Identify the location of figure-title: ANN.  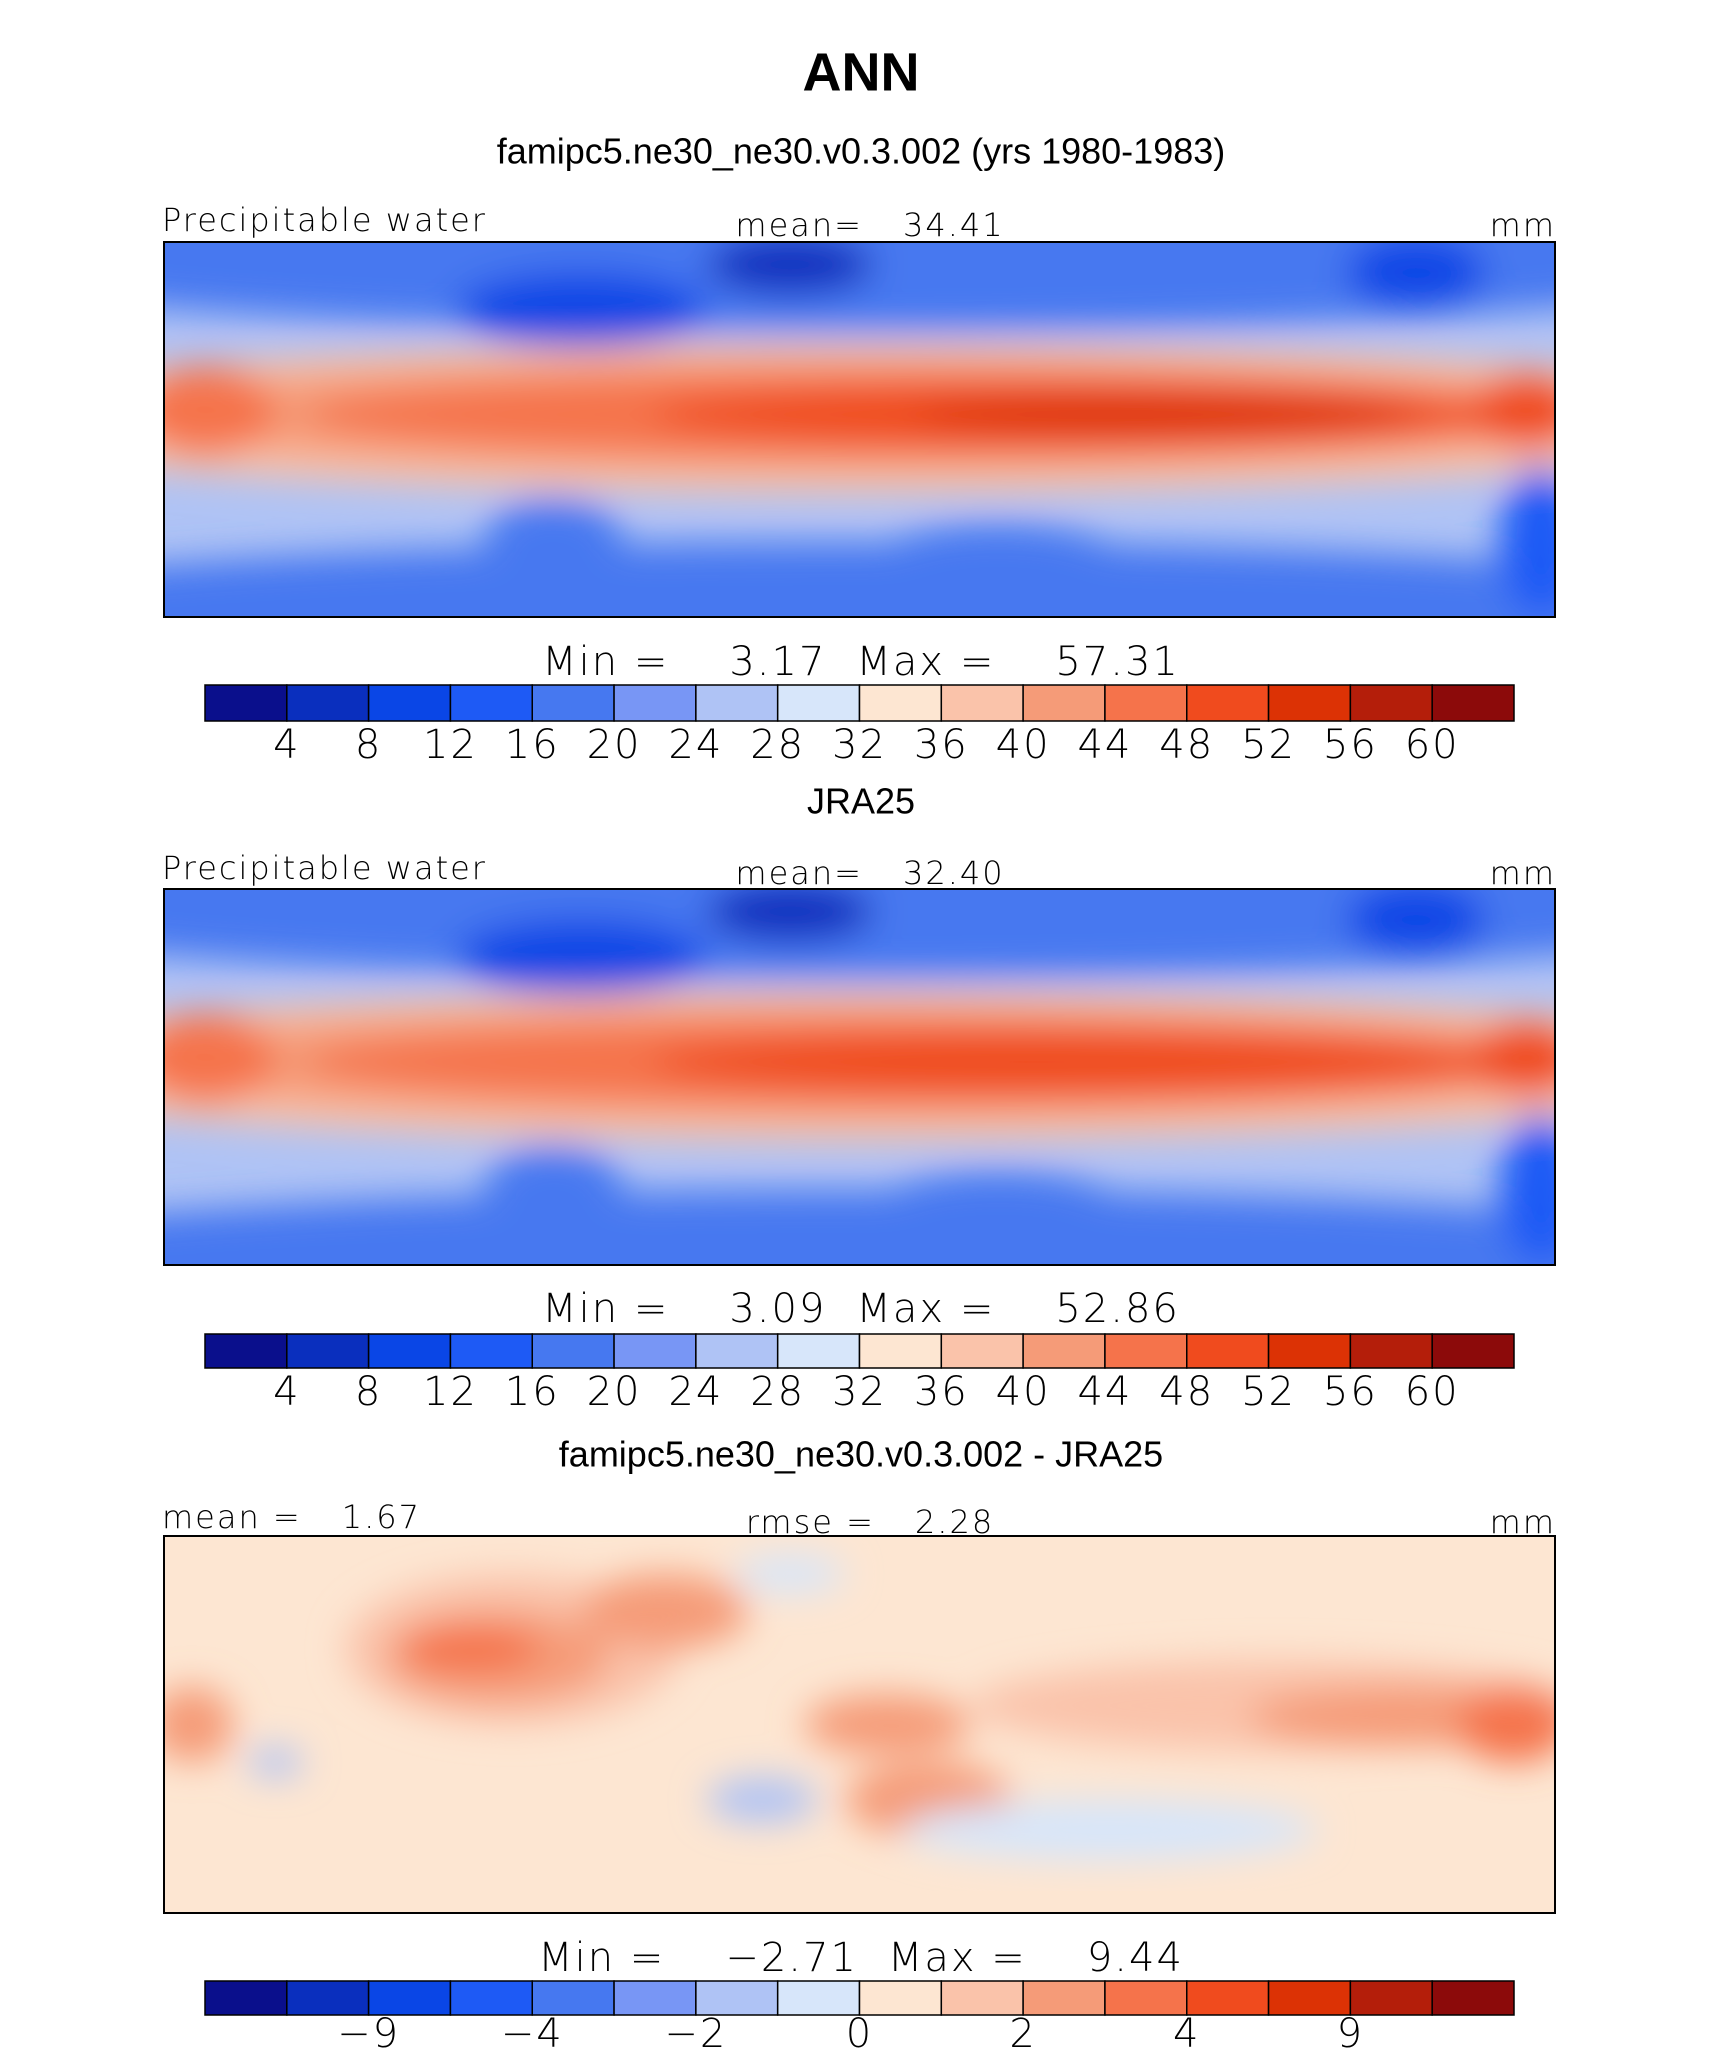
(861, 72).